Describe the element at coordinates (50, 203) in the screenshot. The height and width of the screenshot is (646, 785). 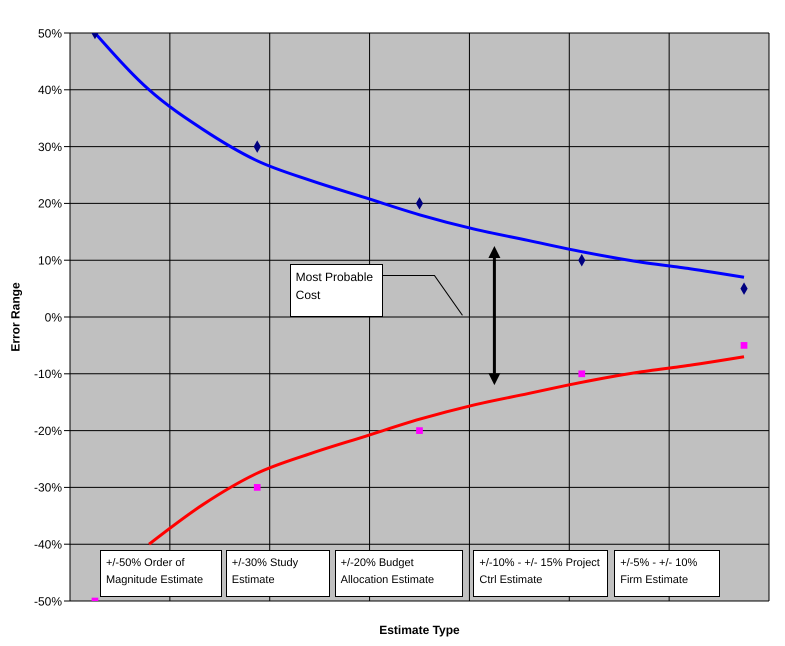
I see `y-tick-label: 20%` at that location.